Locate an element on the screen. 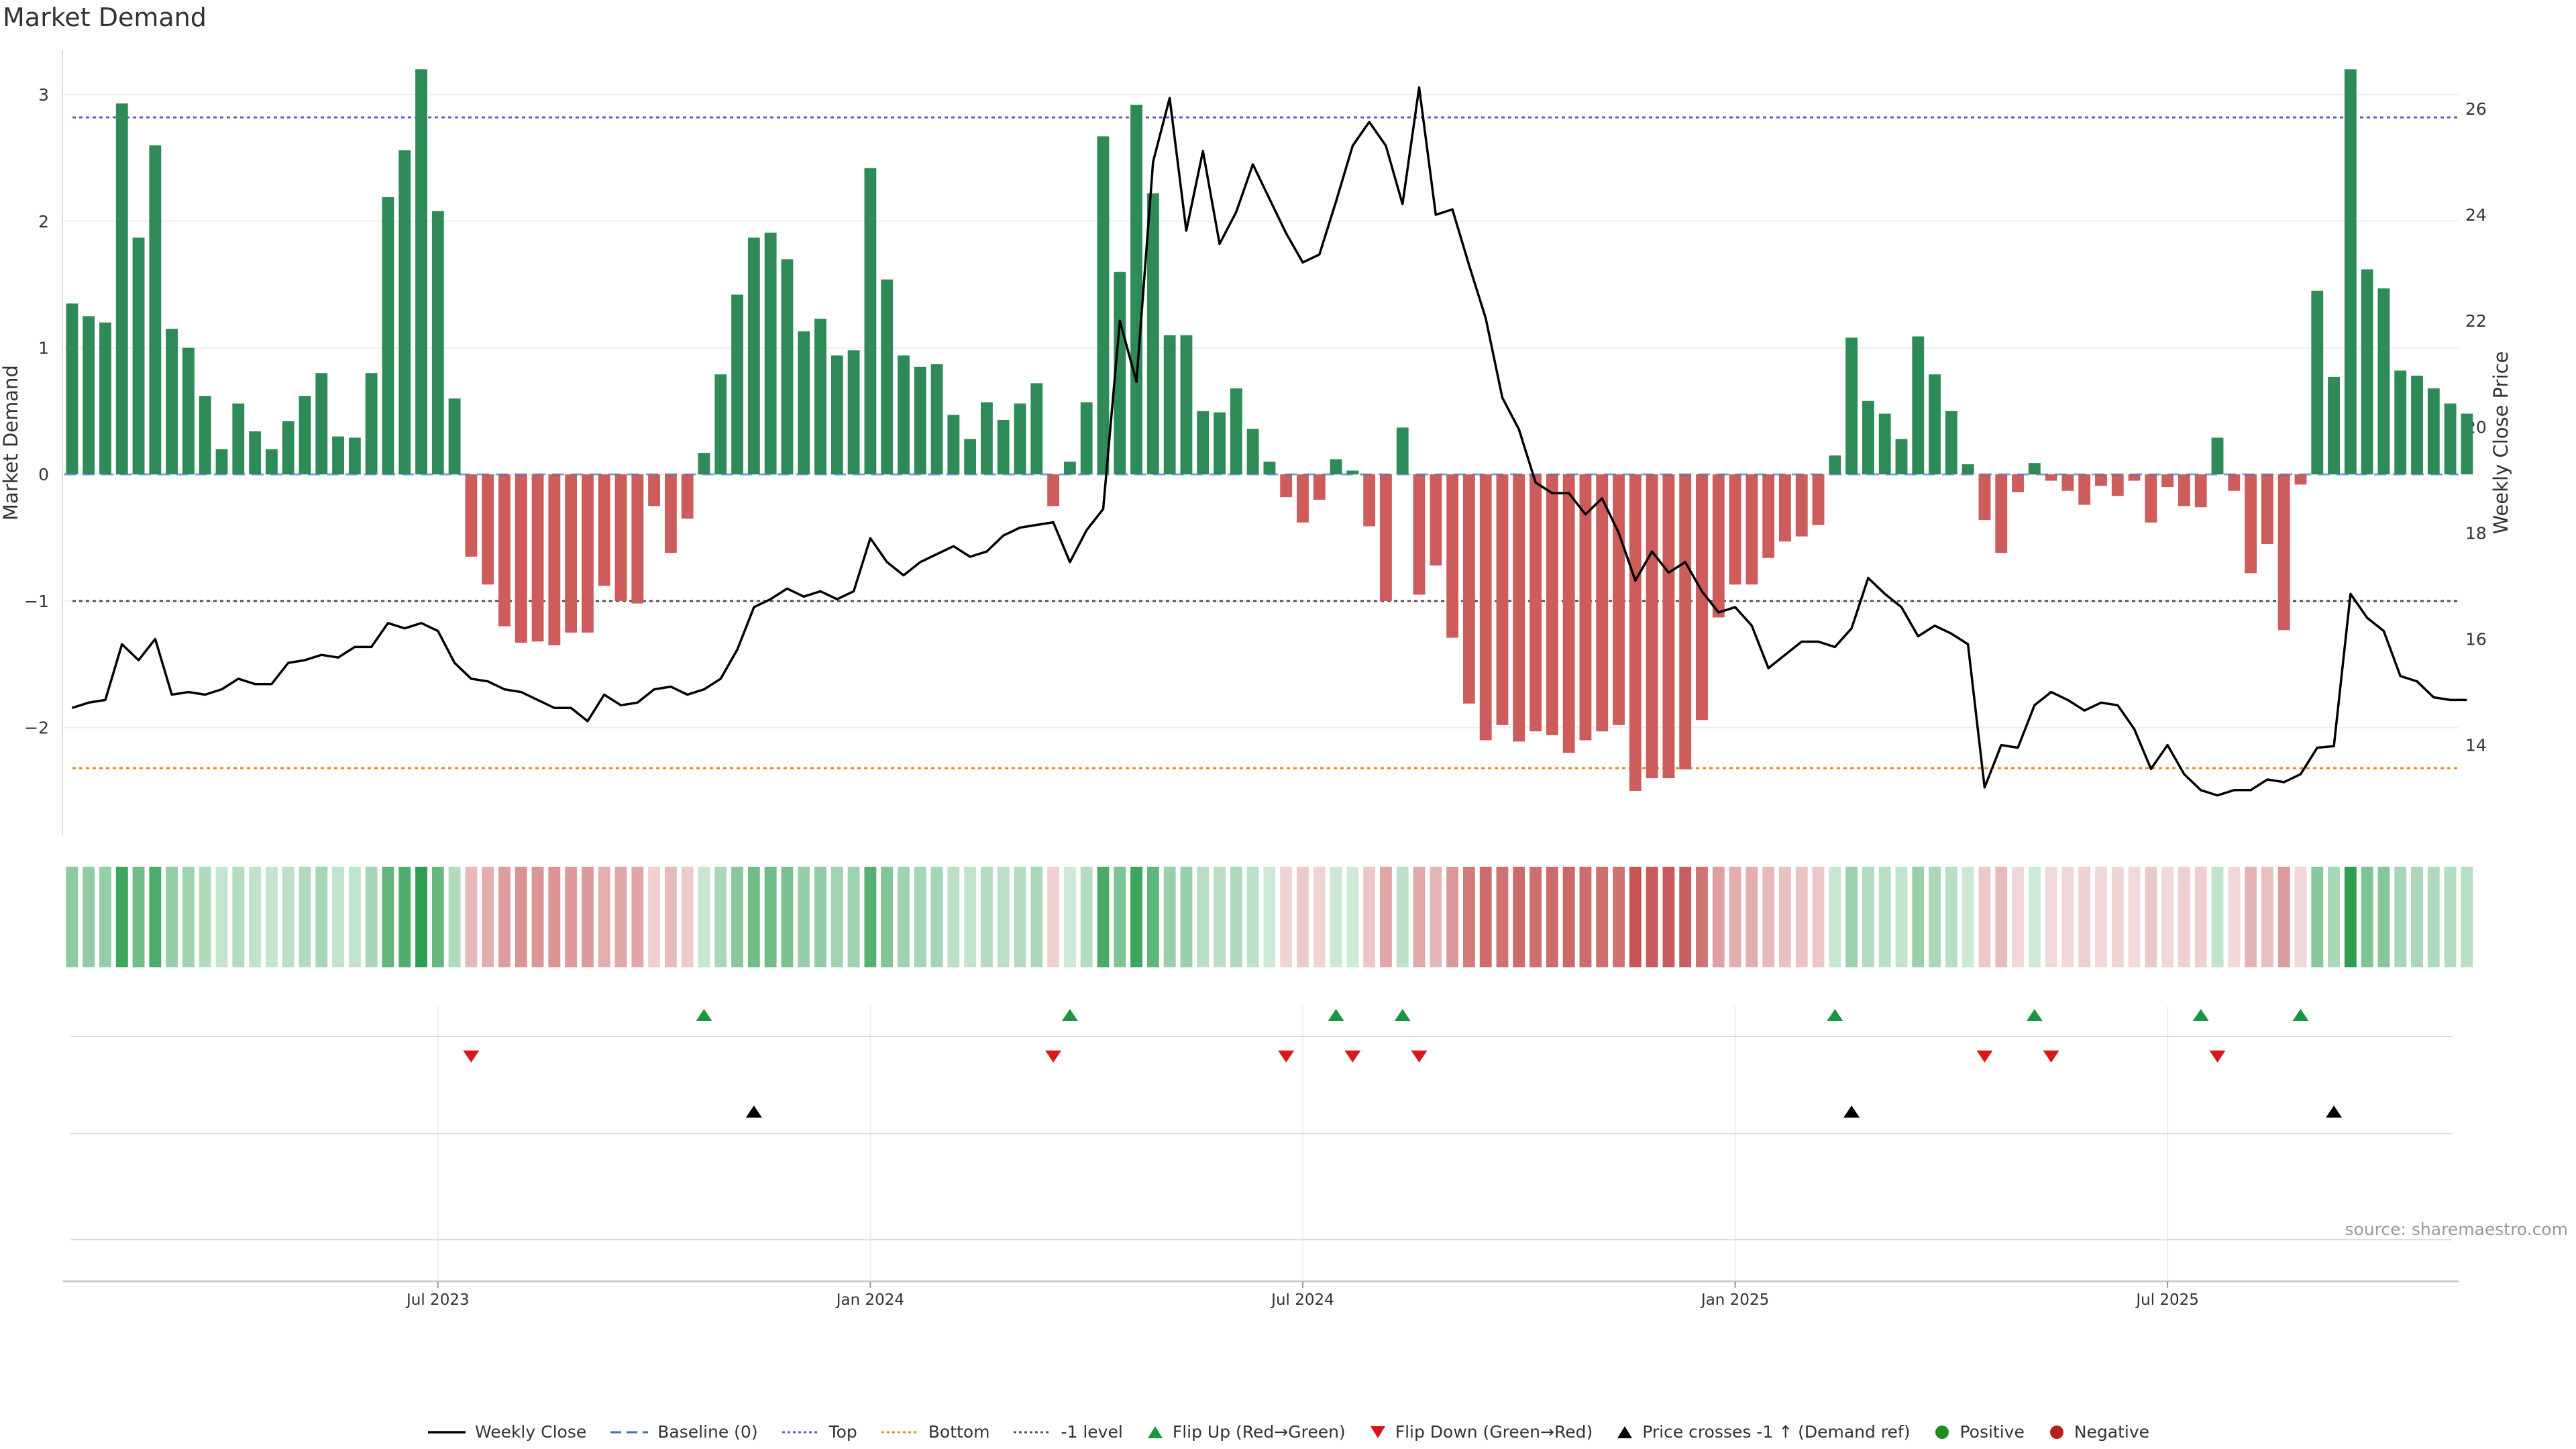 The height and width of the screenshot is (1449, 2576). legend-label: Baseline (0) is located at coordinates (707, 1432).